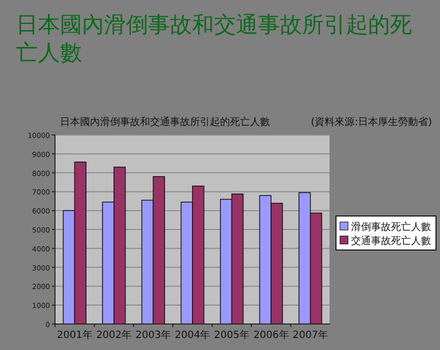  I want to click on x-tick-label: 2005年, so click(232, 335).